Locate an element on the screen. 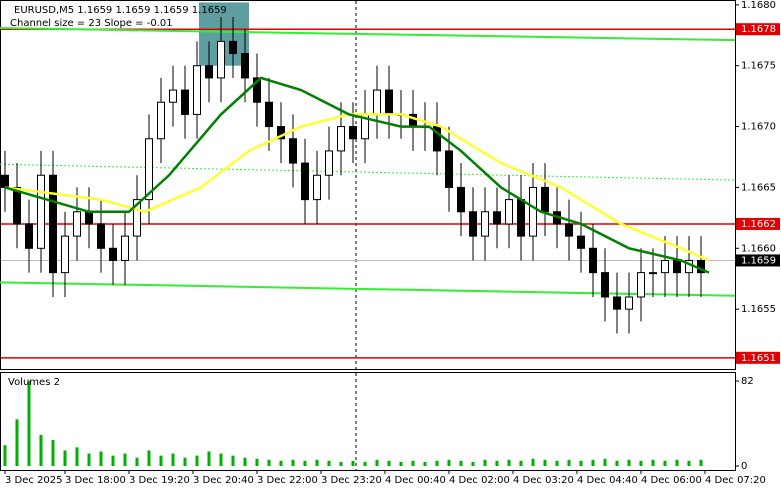 This screenshot has height=489, width=781. x-tick-label: 3 Dec 20:40 is located at coordinates (223, 480).